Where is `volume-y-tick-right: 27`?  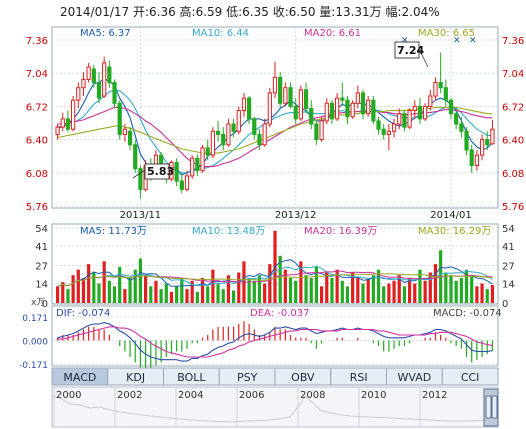 volume-y-tick-right: 27 is located at coordinates (508, 267).